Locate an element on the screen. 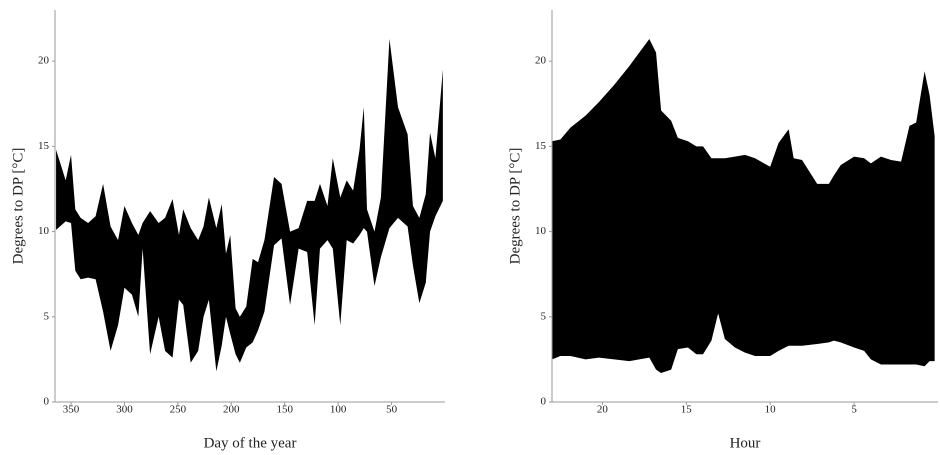 This screenshot has height=455, width=940. x-tick-label: 250 is located at coordinates (178, 410).